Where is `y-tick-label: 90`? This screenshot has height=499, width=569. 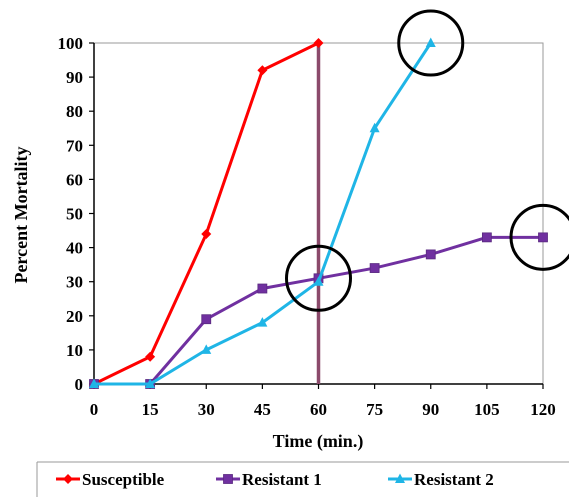
y-tick-label: 90 is located at coordinates (74, 77).